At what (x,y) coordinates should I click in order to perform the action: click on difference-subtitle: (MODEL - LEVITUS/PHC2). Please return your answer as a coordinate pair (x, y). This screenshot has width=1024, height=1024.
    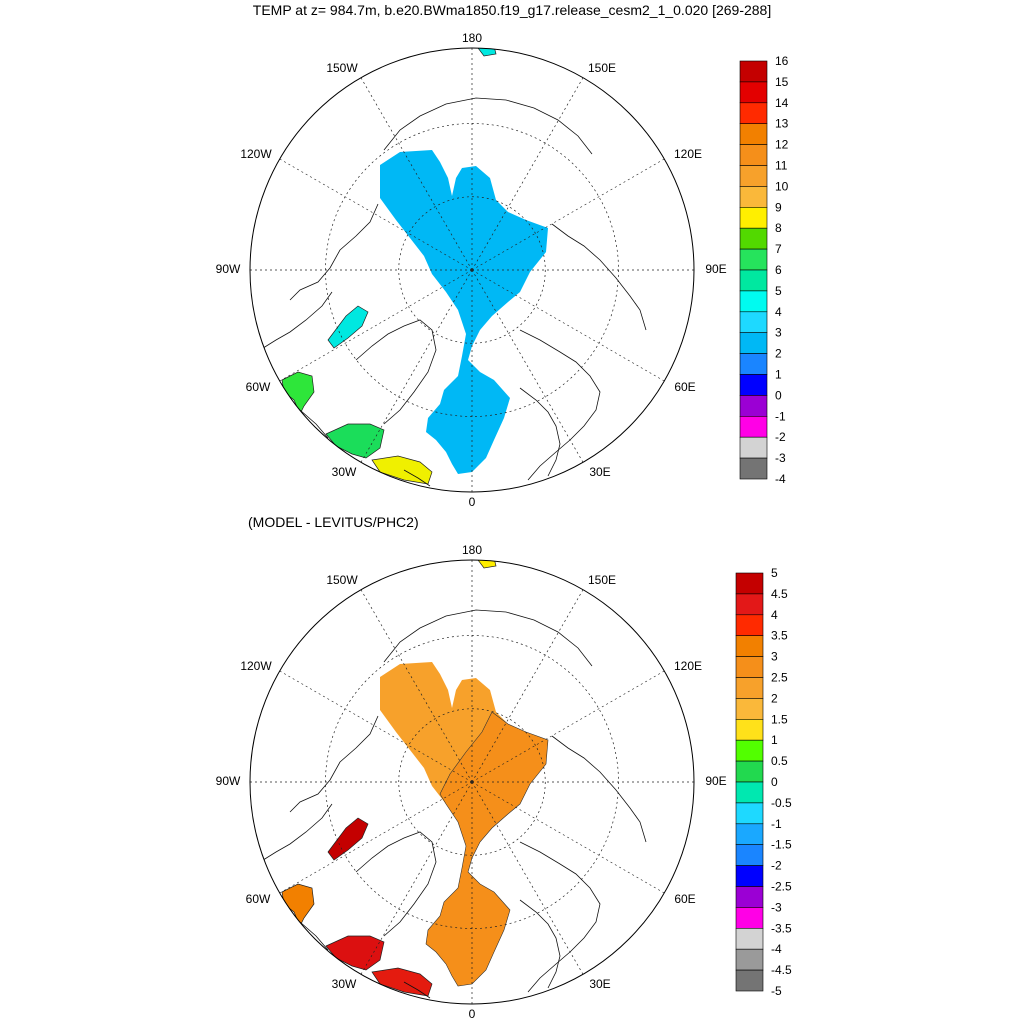
    Looking at the image, I should click on (333, 522).